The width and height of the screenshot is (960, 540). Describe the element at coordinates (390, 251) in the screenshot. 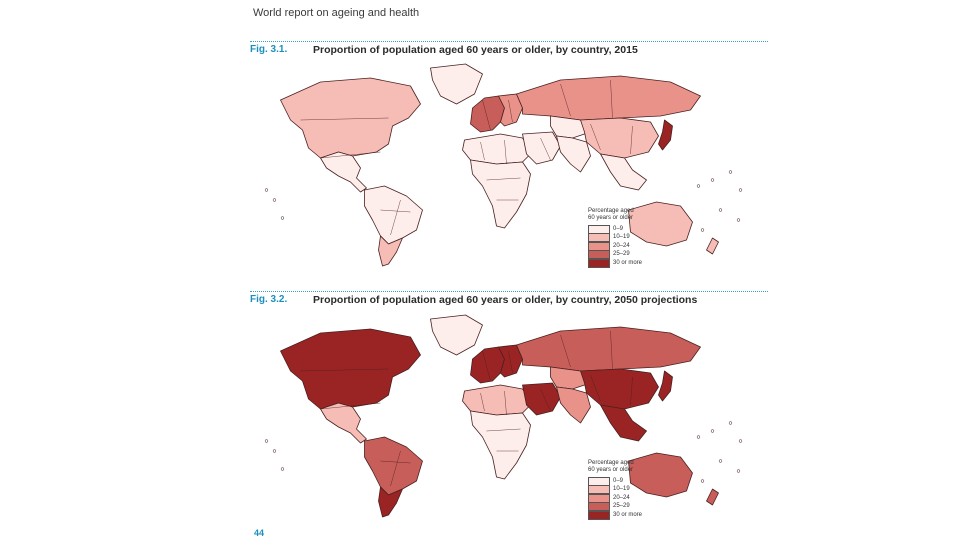

I see `region-southern-cone` at that location.